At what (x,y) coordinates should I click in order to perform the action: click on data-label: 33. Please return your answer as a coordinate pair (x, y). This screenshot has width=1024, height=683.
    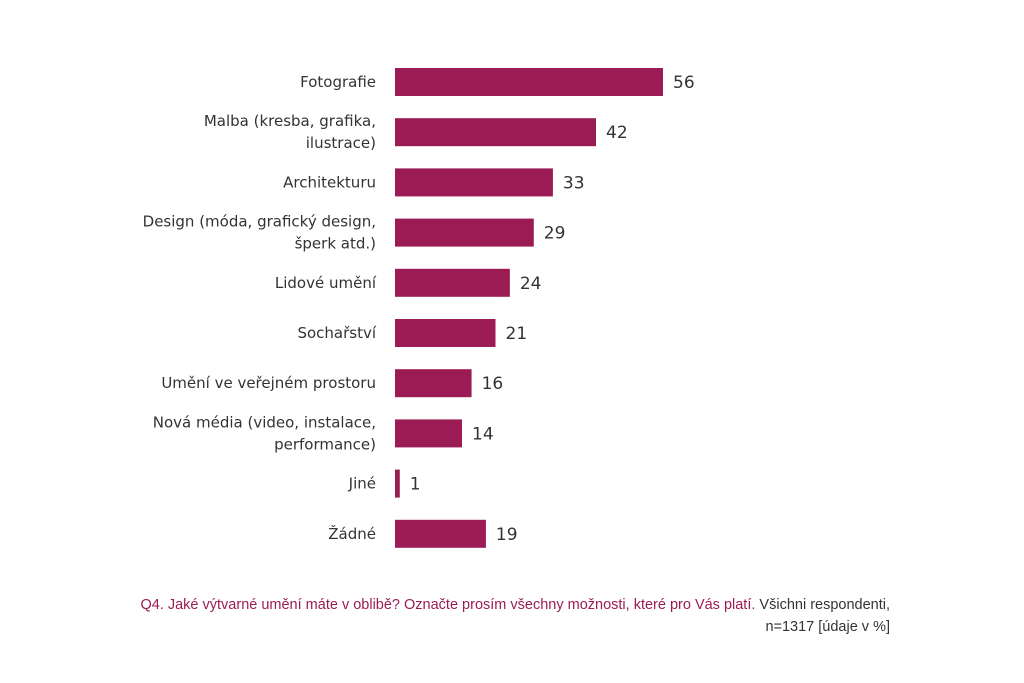
    Looking at the image, I should click on (574, 183).